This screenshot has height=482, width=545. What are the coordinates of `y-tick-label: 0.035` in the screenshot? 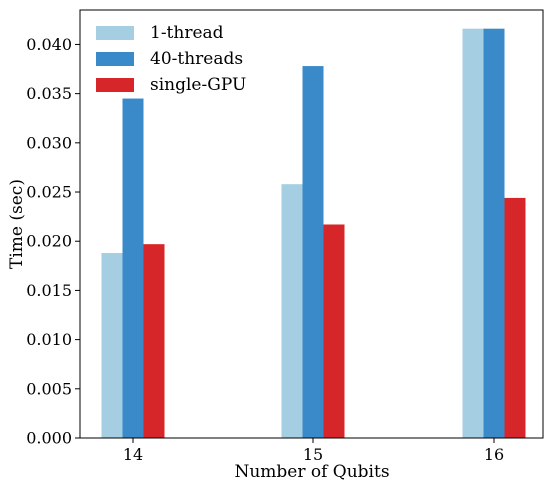 It's located at (49, 93).